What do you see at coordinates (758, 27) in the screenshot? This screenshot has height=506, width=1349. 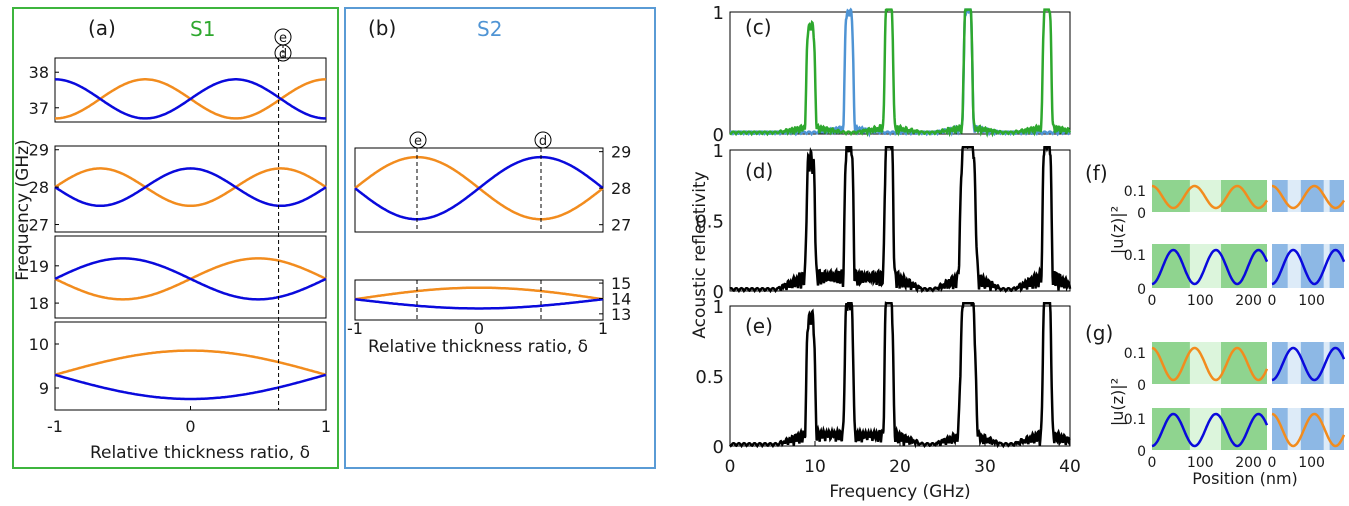 I see `panel-label-c: (c)` at bounding box center [758, 27].